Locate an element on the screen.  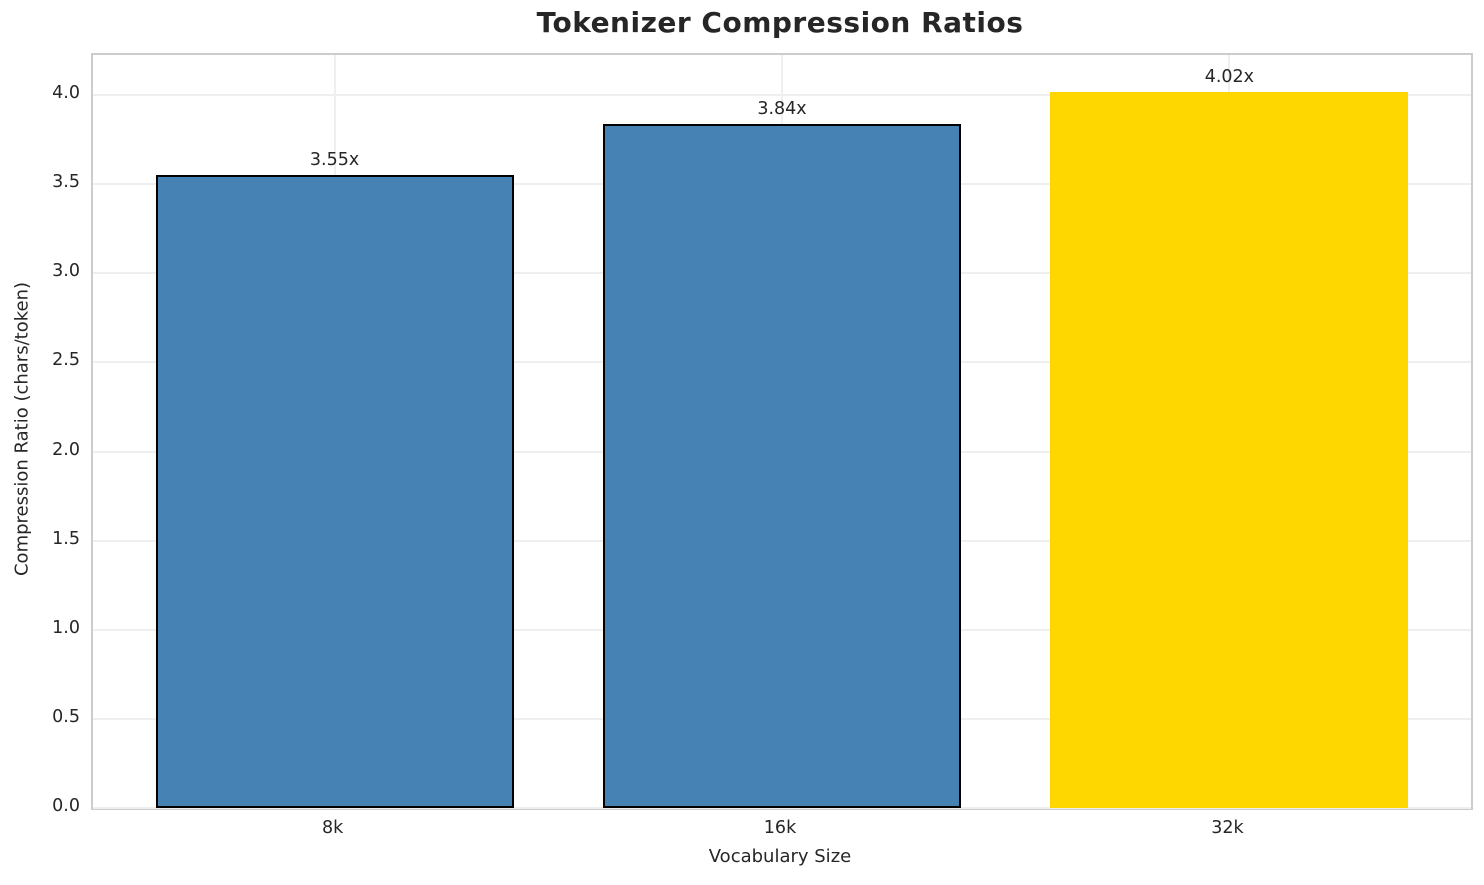
y-tick-label: 3.0 is located at coordinates (66, 271).